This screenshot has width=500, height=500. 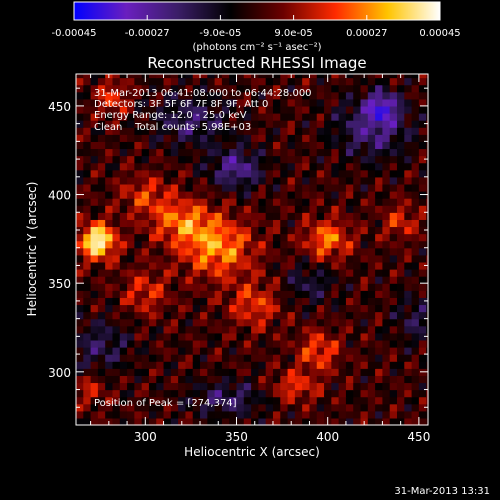 I want to click on y-tick-label: 400, so click(x=59, y=196).